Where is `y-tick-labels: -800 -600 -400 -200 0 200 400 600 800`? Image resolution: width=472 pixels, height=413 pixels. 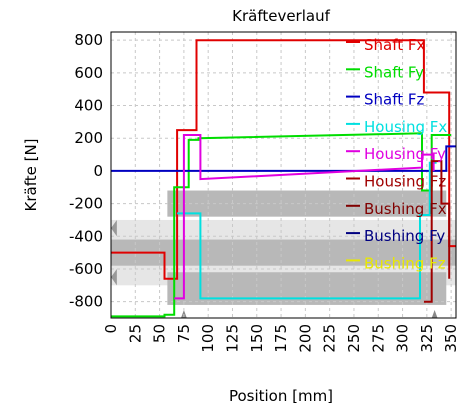 y-tick-labels: -800 -600 -400 -200 0 200 400 600 800 is located at coordinates (86, 170).